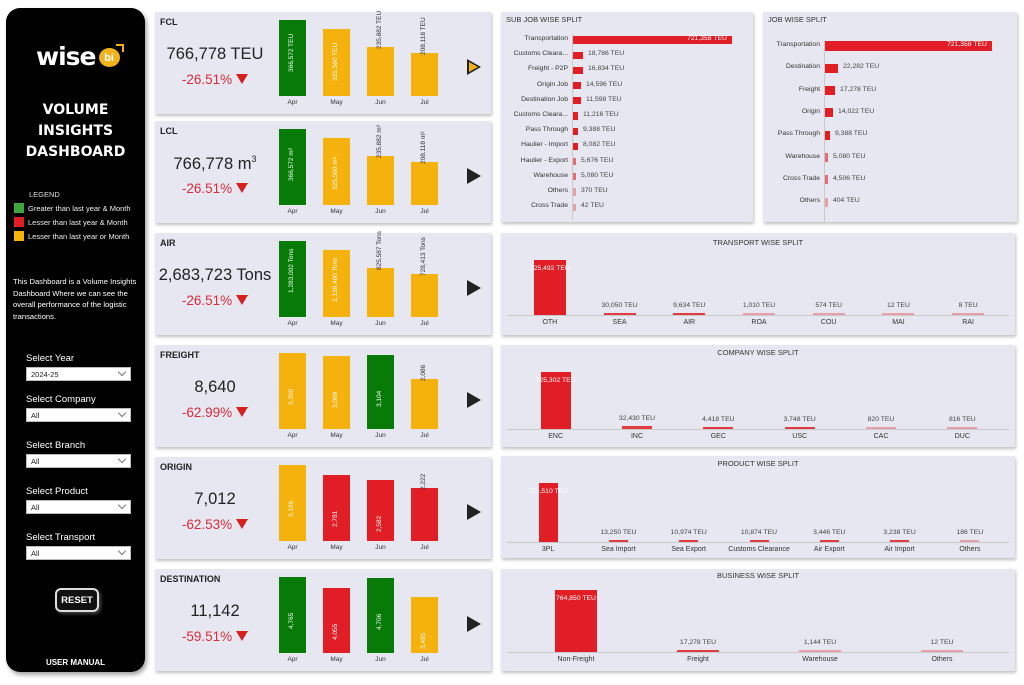 The height and width of the screenshot is (685, 1024). I want to click on bar-value-label: 366,572 TEU, so click(291, 52).